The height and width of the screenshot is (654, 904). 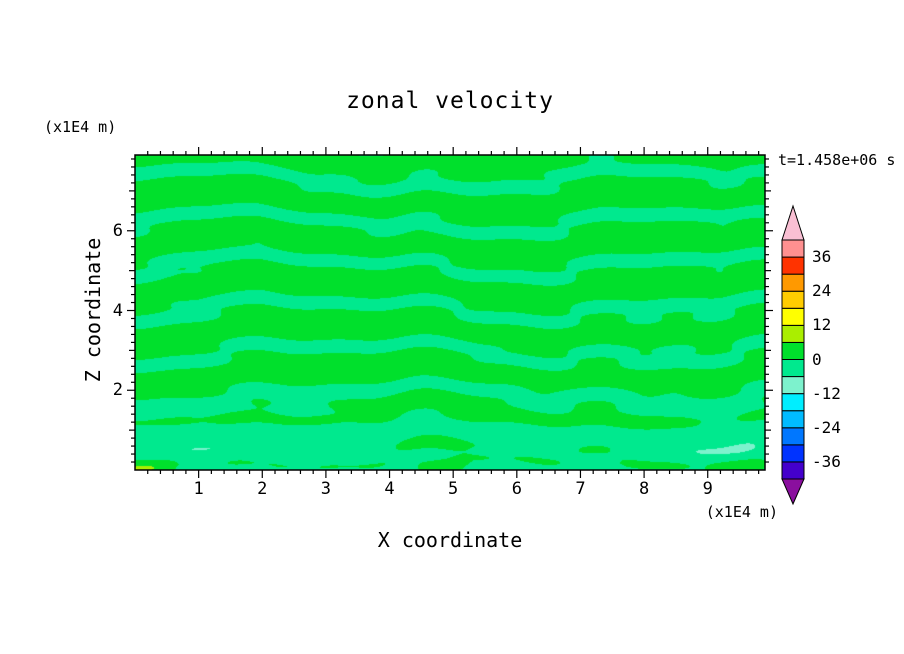 I want to click on x-tick-label: 9, so click(x=707, y=489).